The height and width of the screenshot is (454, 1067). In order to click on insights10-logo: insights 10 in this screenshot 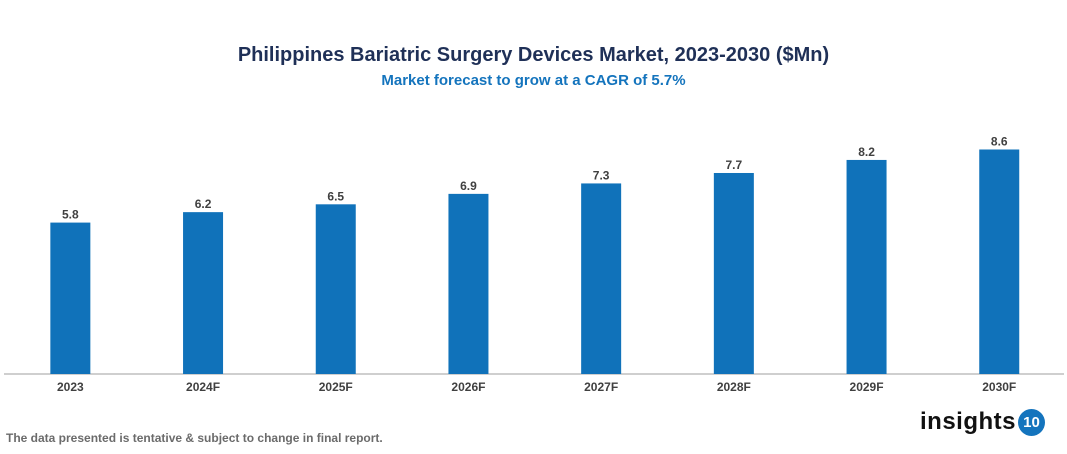, I will do `click(983, 422)`.